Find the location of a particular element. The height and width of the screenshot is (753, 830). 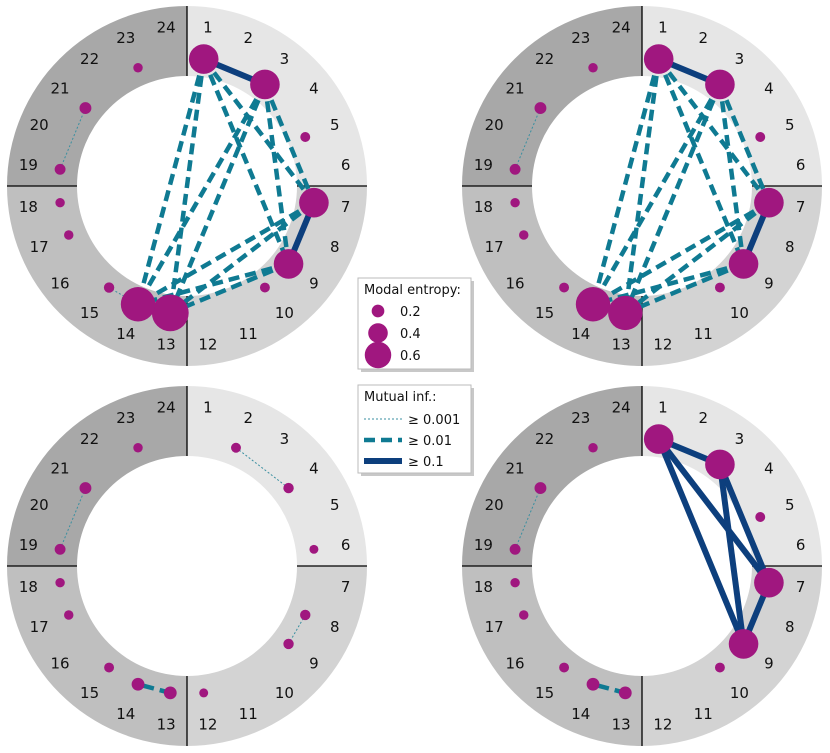

entropy-legend-title: Modal entropy: is located at coordinates (412, 290).